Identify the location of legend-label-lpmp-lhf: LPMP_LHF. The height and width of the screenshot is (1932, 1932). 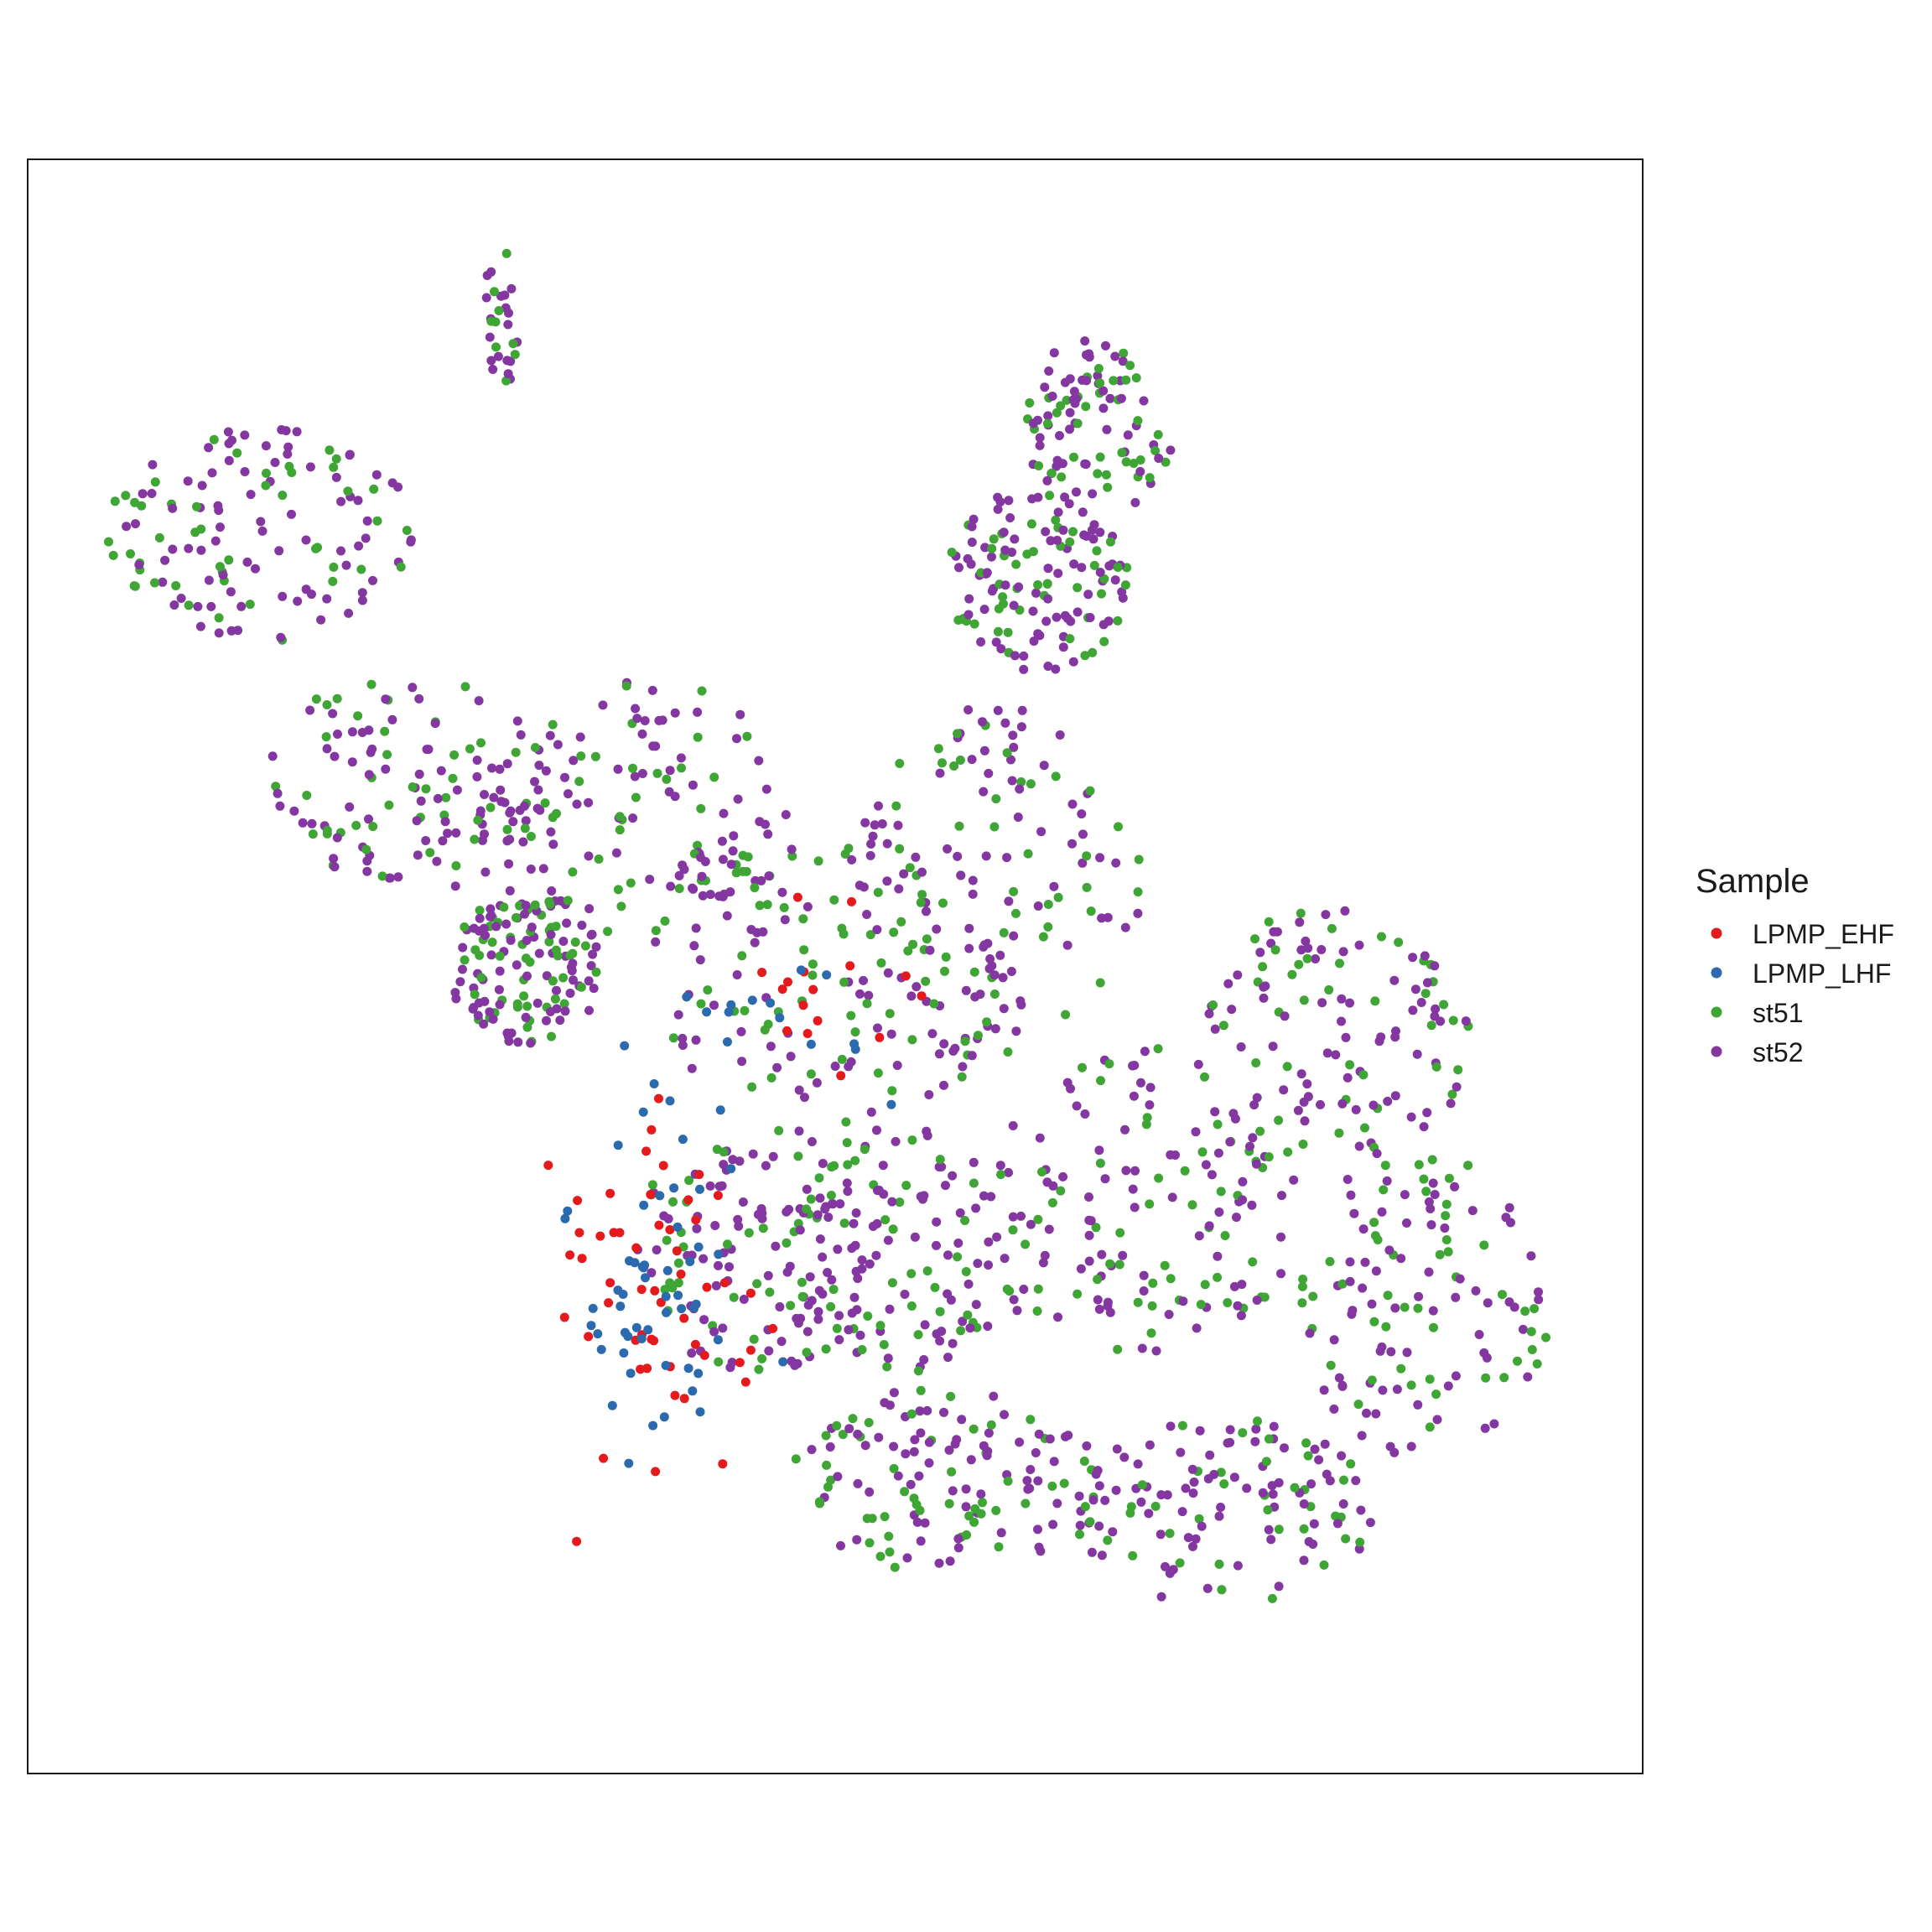
(1822, 974).